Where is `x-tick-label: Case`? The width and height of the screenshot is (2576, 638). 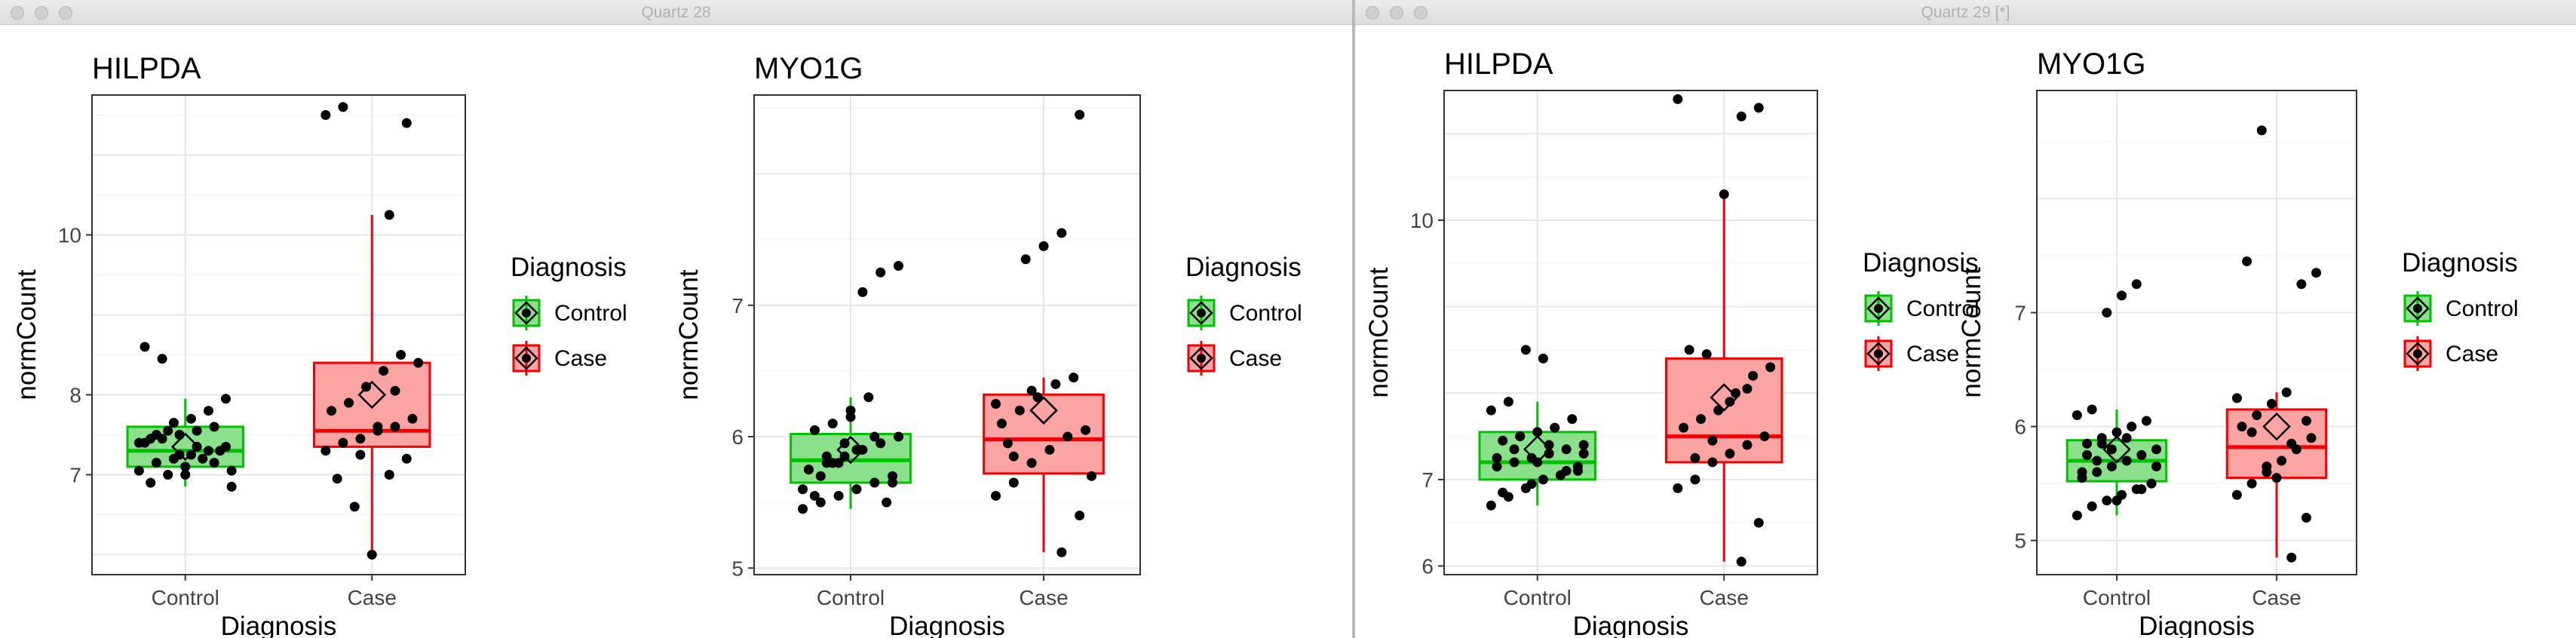
x-tick-label: Case is located at coordinates (372, 597).